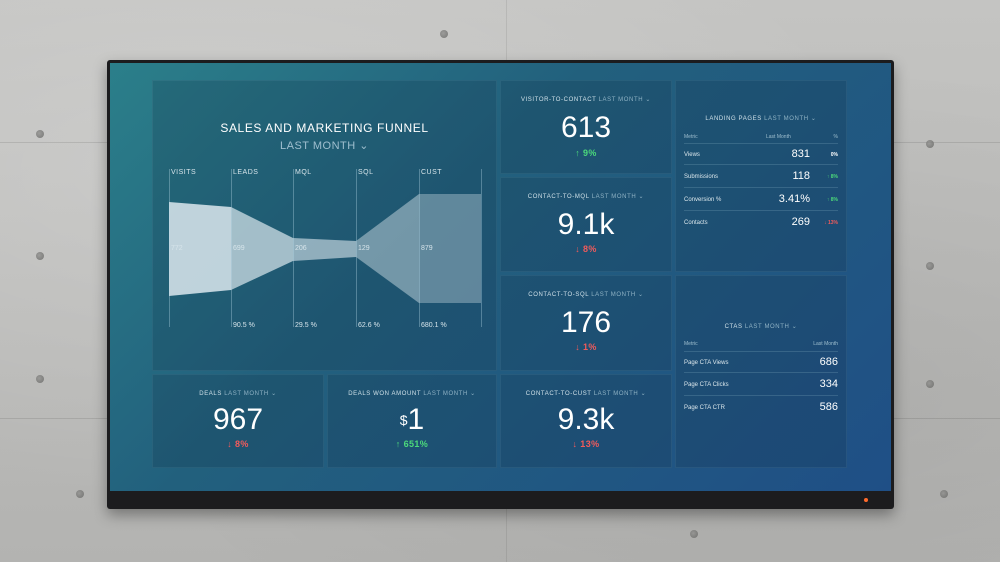 The height and width of the screenshot is (562, 1000). Describe the element at coordinates (450, 248) in the screenshot. I see `funnel-segment-cust` at that location.